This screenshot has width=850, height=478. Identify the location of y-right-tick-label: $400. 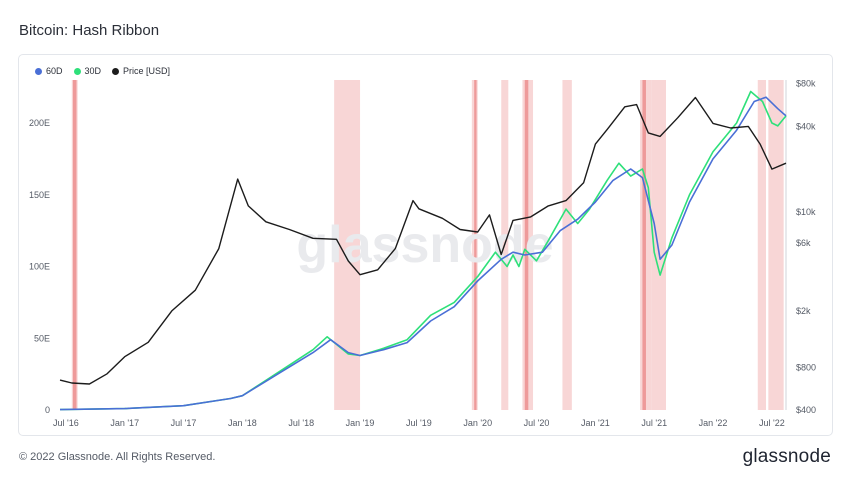
(806, 410).